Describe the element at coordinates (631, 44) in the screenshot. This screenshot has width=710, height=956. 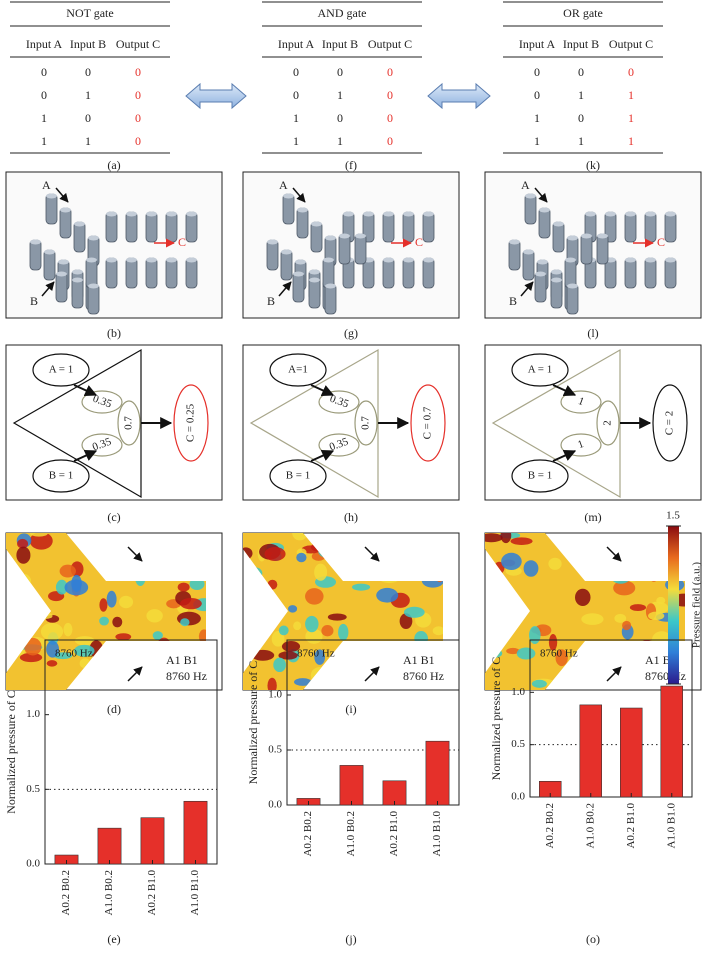
I see `column-header: Output C` at that location.